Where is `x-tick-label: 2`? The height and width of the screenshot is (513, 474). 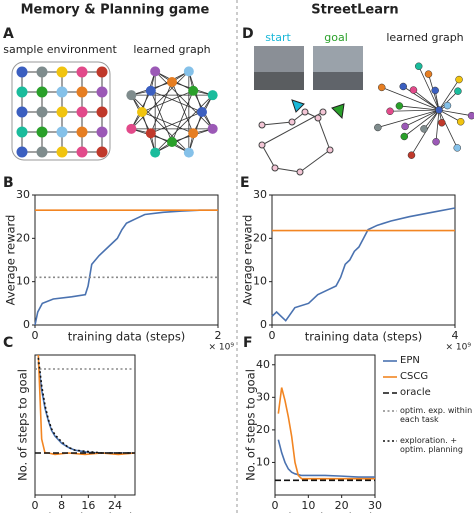
x-tick-label: 2 is located at coordinates (218, 335).